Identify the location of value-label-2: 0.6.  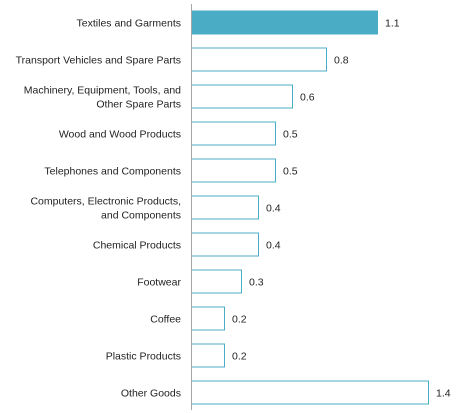
(307, 98).